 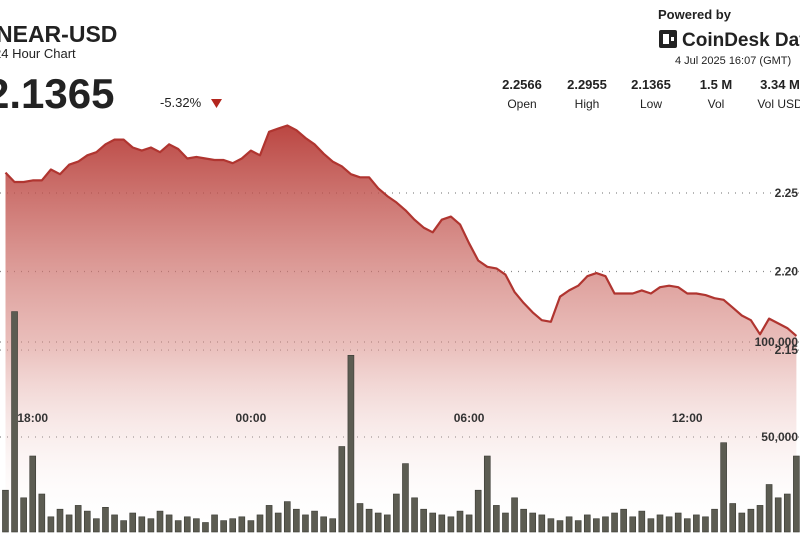 I want to click on x-tick-label: 06:00, so click(x=469, y=418).